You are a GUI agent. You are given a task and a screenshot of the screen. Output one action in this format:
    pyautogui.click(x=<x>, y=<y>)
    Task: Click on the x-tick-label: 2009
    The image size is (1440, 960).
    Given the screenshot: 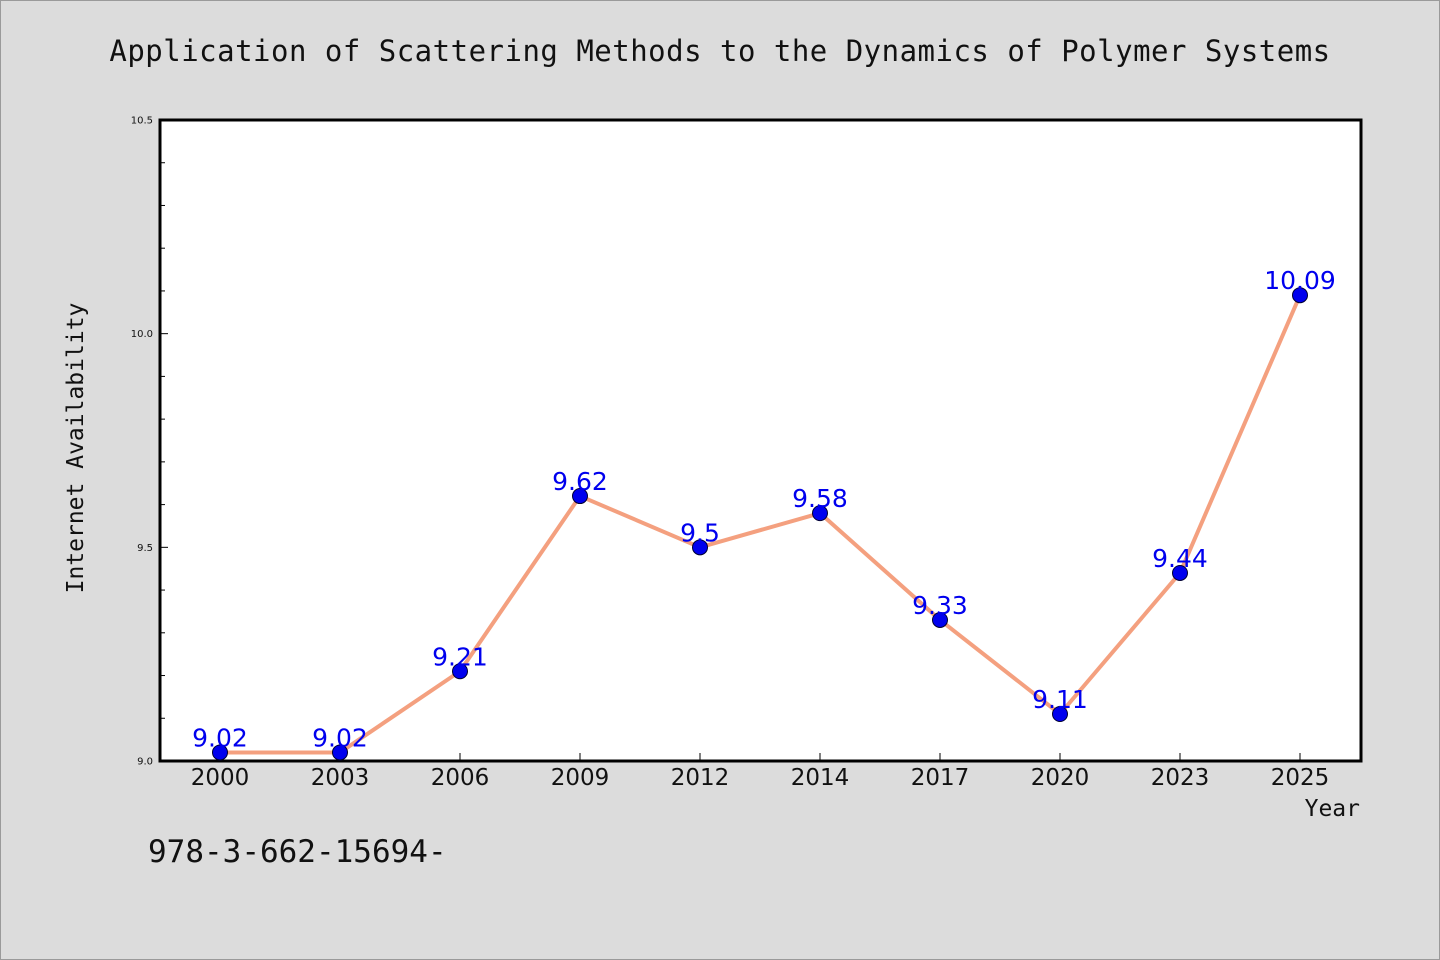 What is the action you would take?
    pyautogui.click(x=580, y=778)
    